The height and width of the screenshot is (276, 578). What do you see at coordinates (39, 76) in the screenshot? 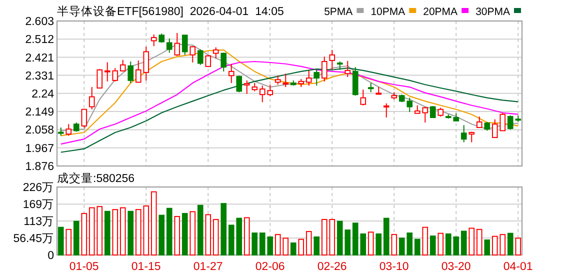
I see `y-tick-label: 2.331` at bounding box center [39, 76].